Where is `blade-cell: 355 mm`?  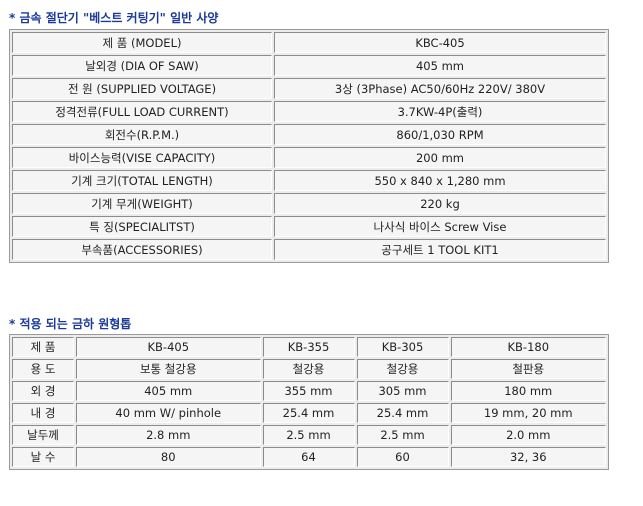 blade-cell: 355 mm is located at coordinates (308, 391).